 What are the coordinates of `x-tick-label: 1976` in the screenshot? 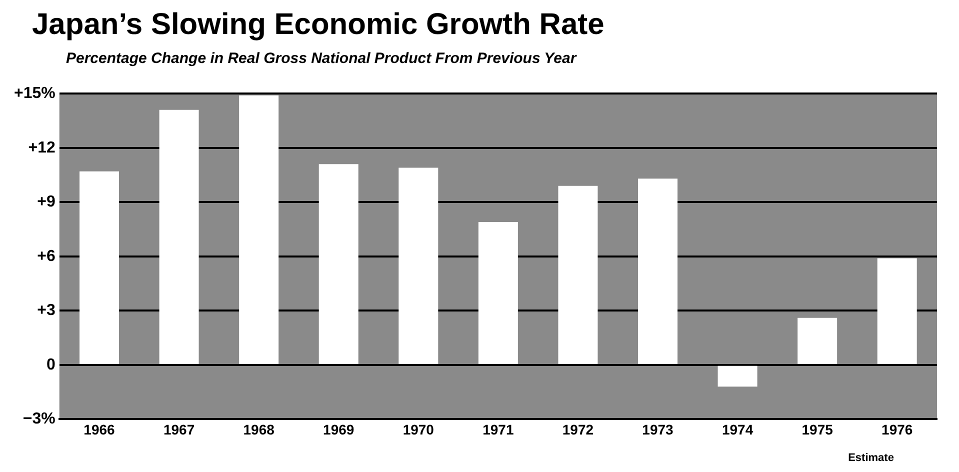 It's located at (897, 429).